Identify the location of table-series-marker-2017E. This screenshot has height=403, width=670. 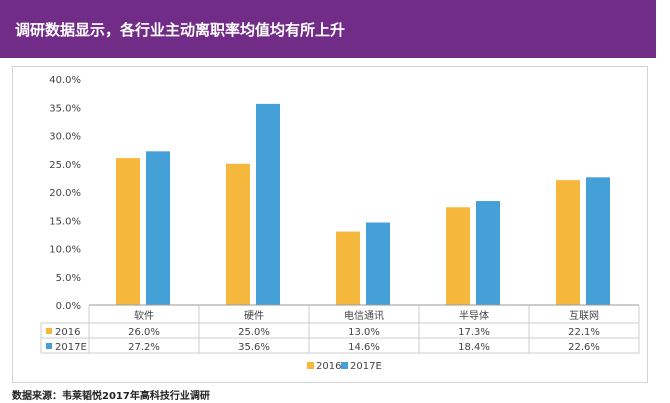
(49, 346).